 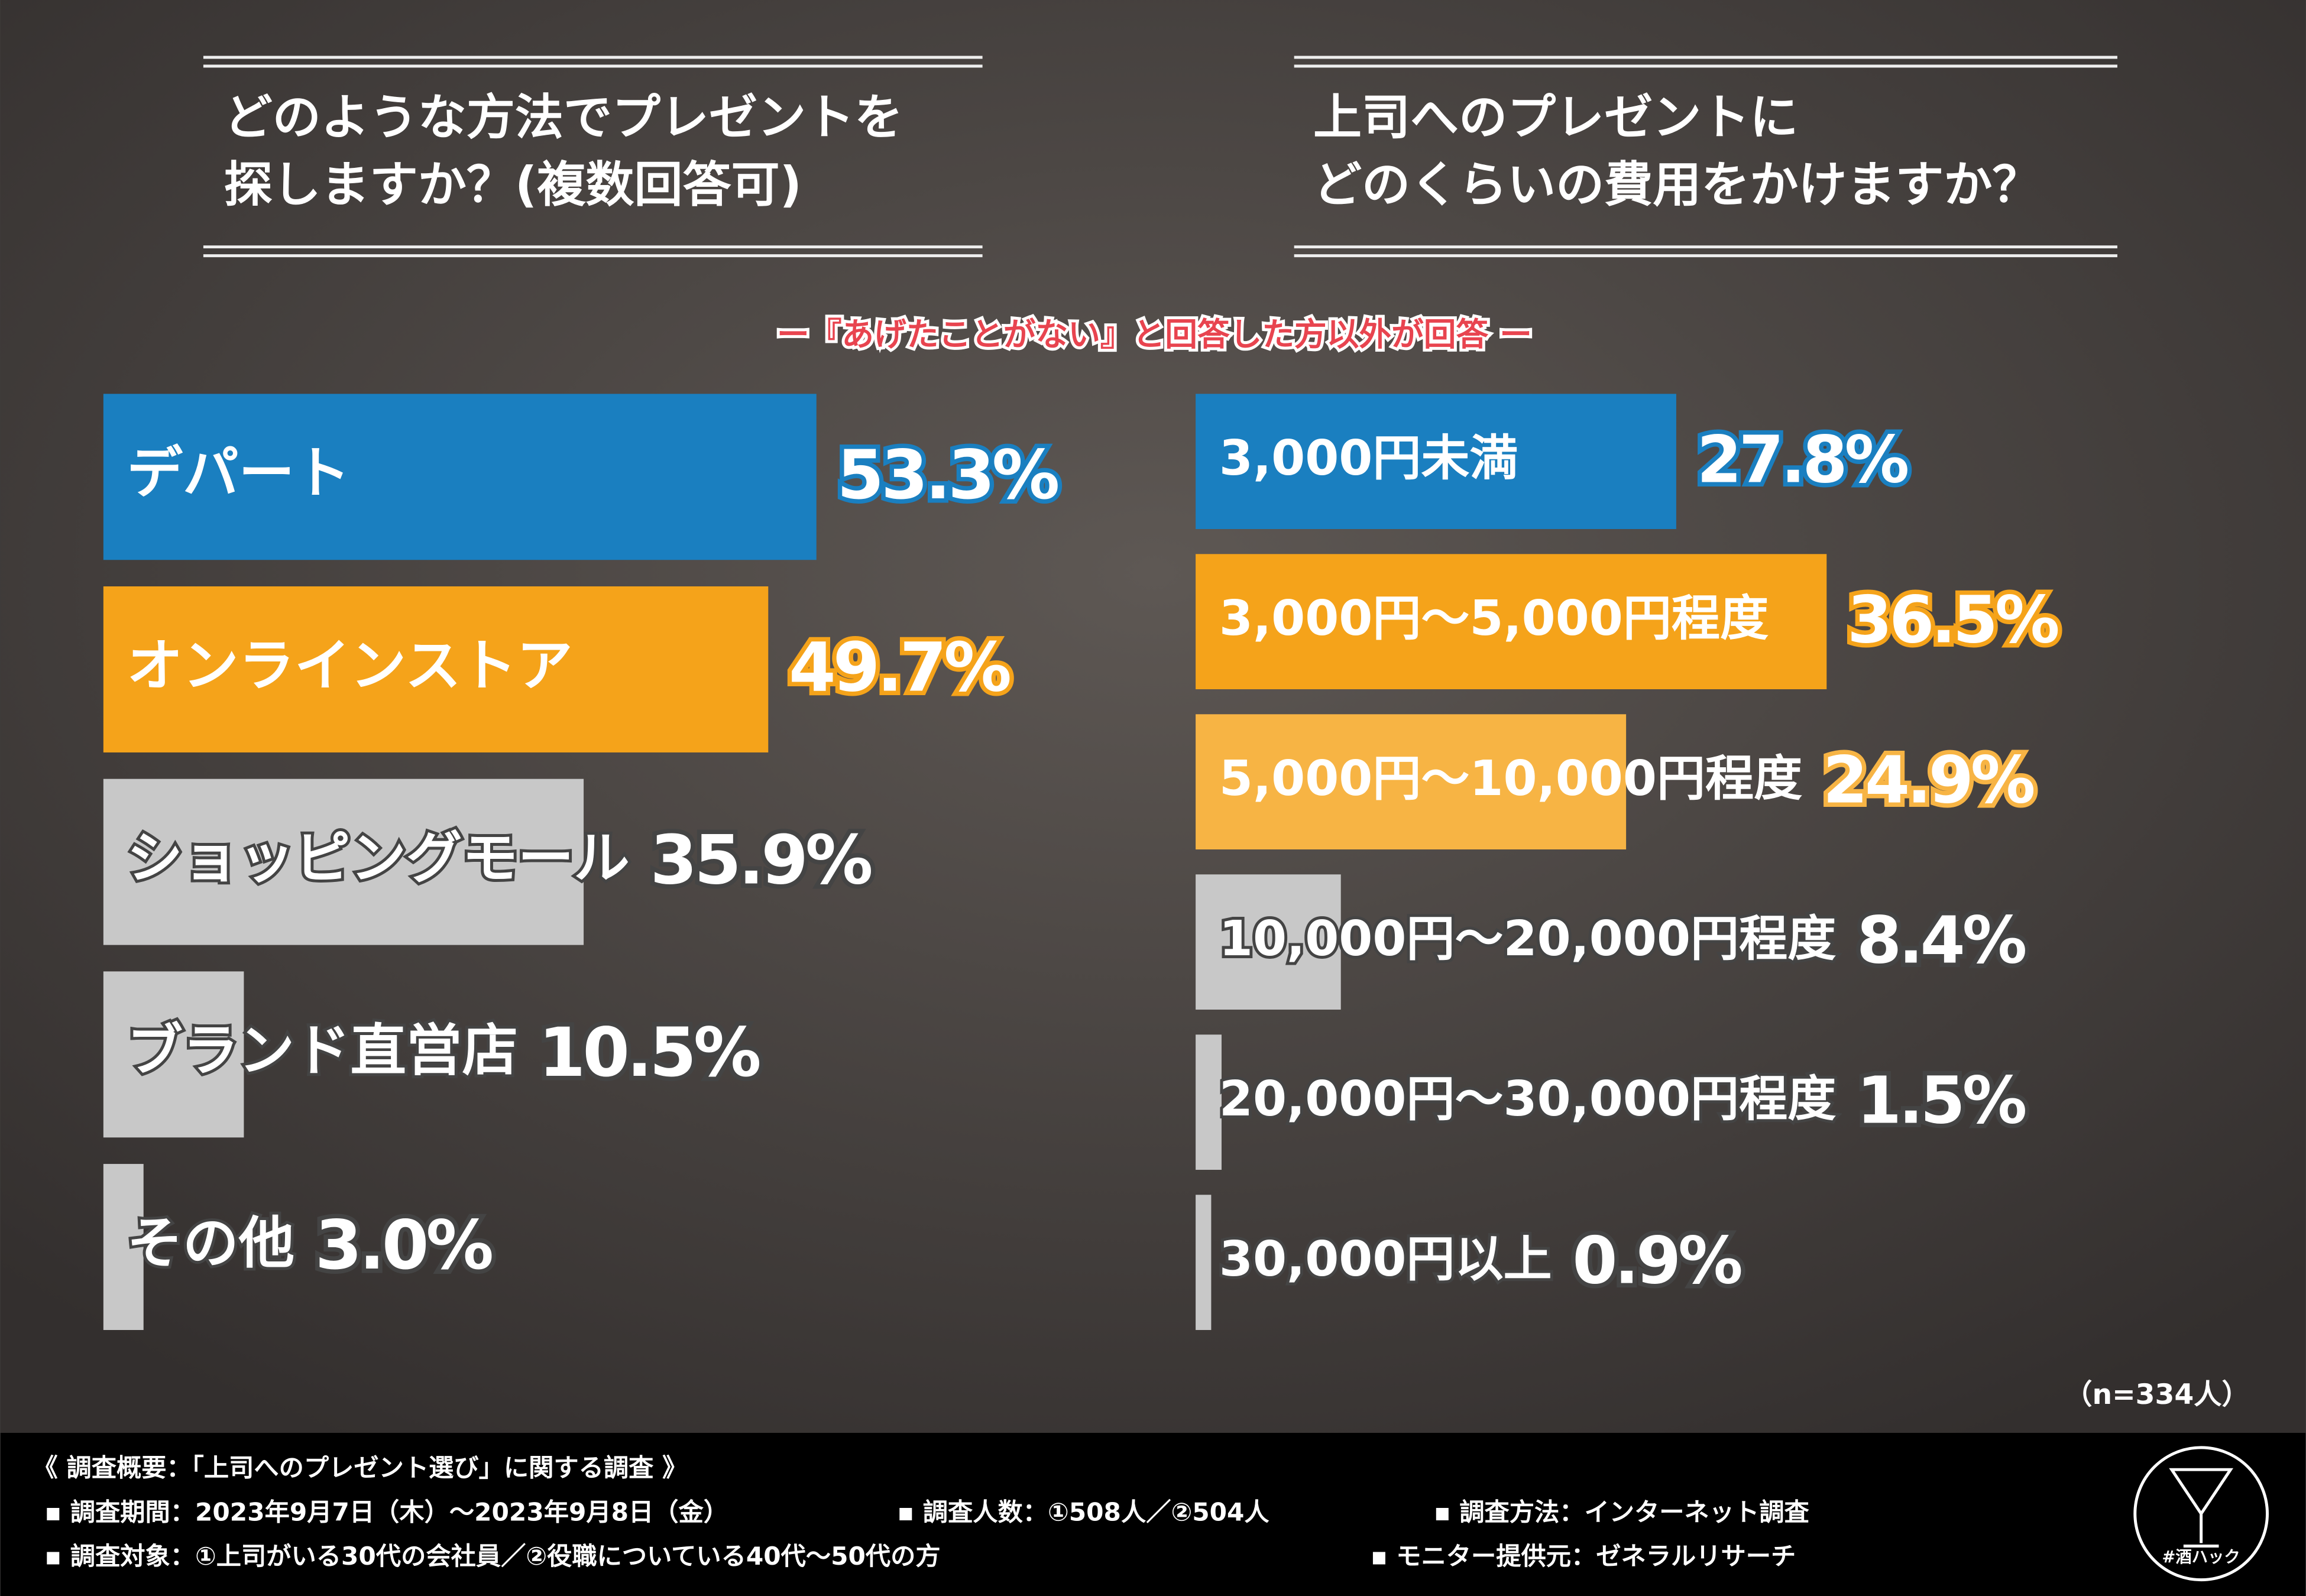 I want to click on survey-item: ▪ 調査方法：インターネット調査, so click(x=1622, y=1511).